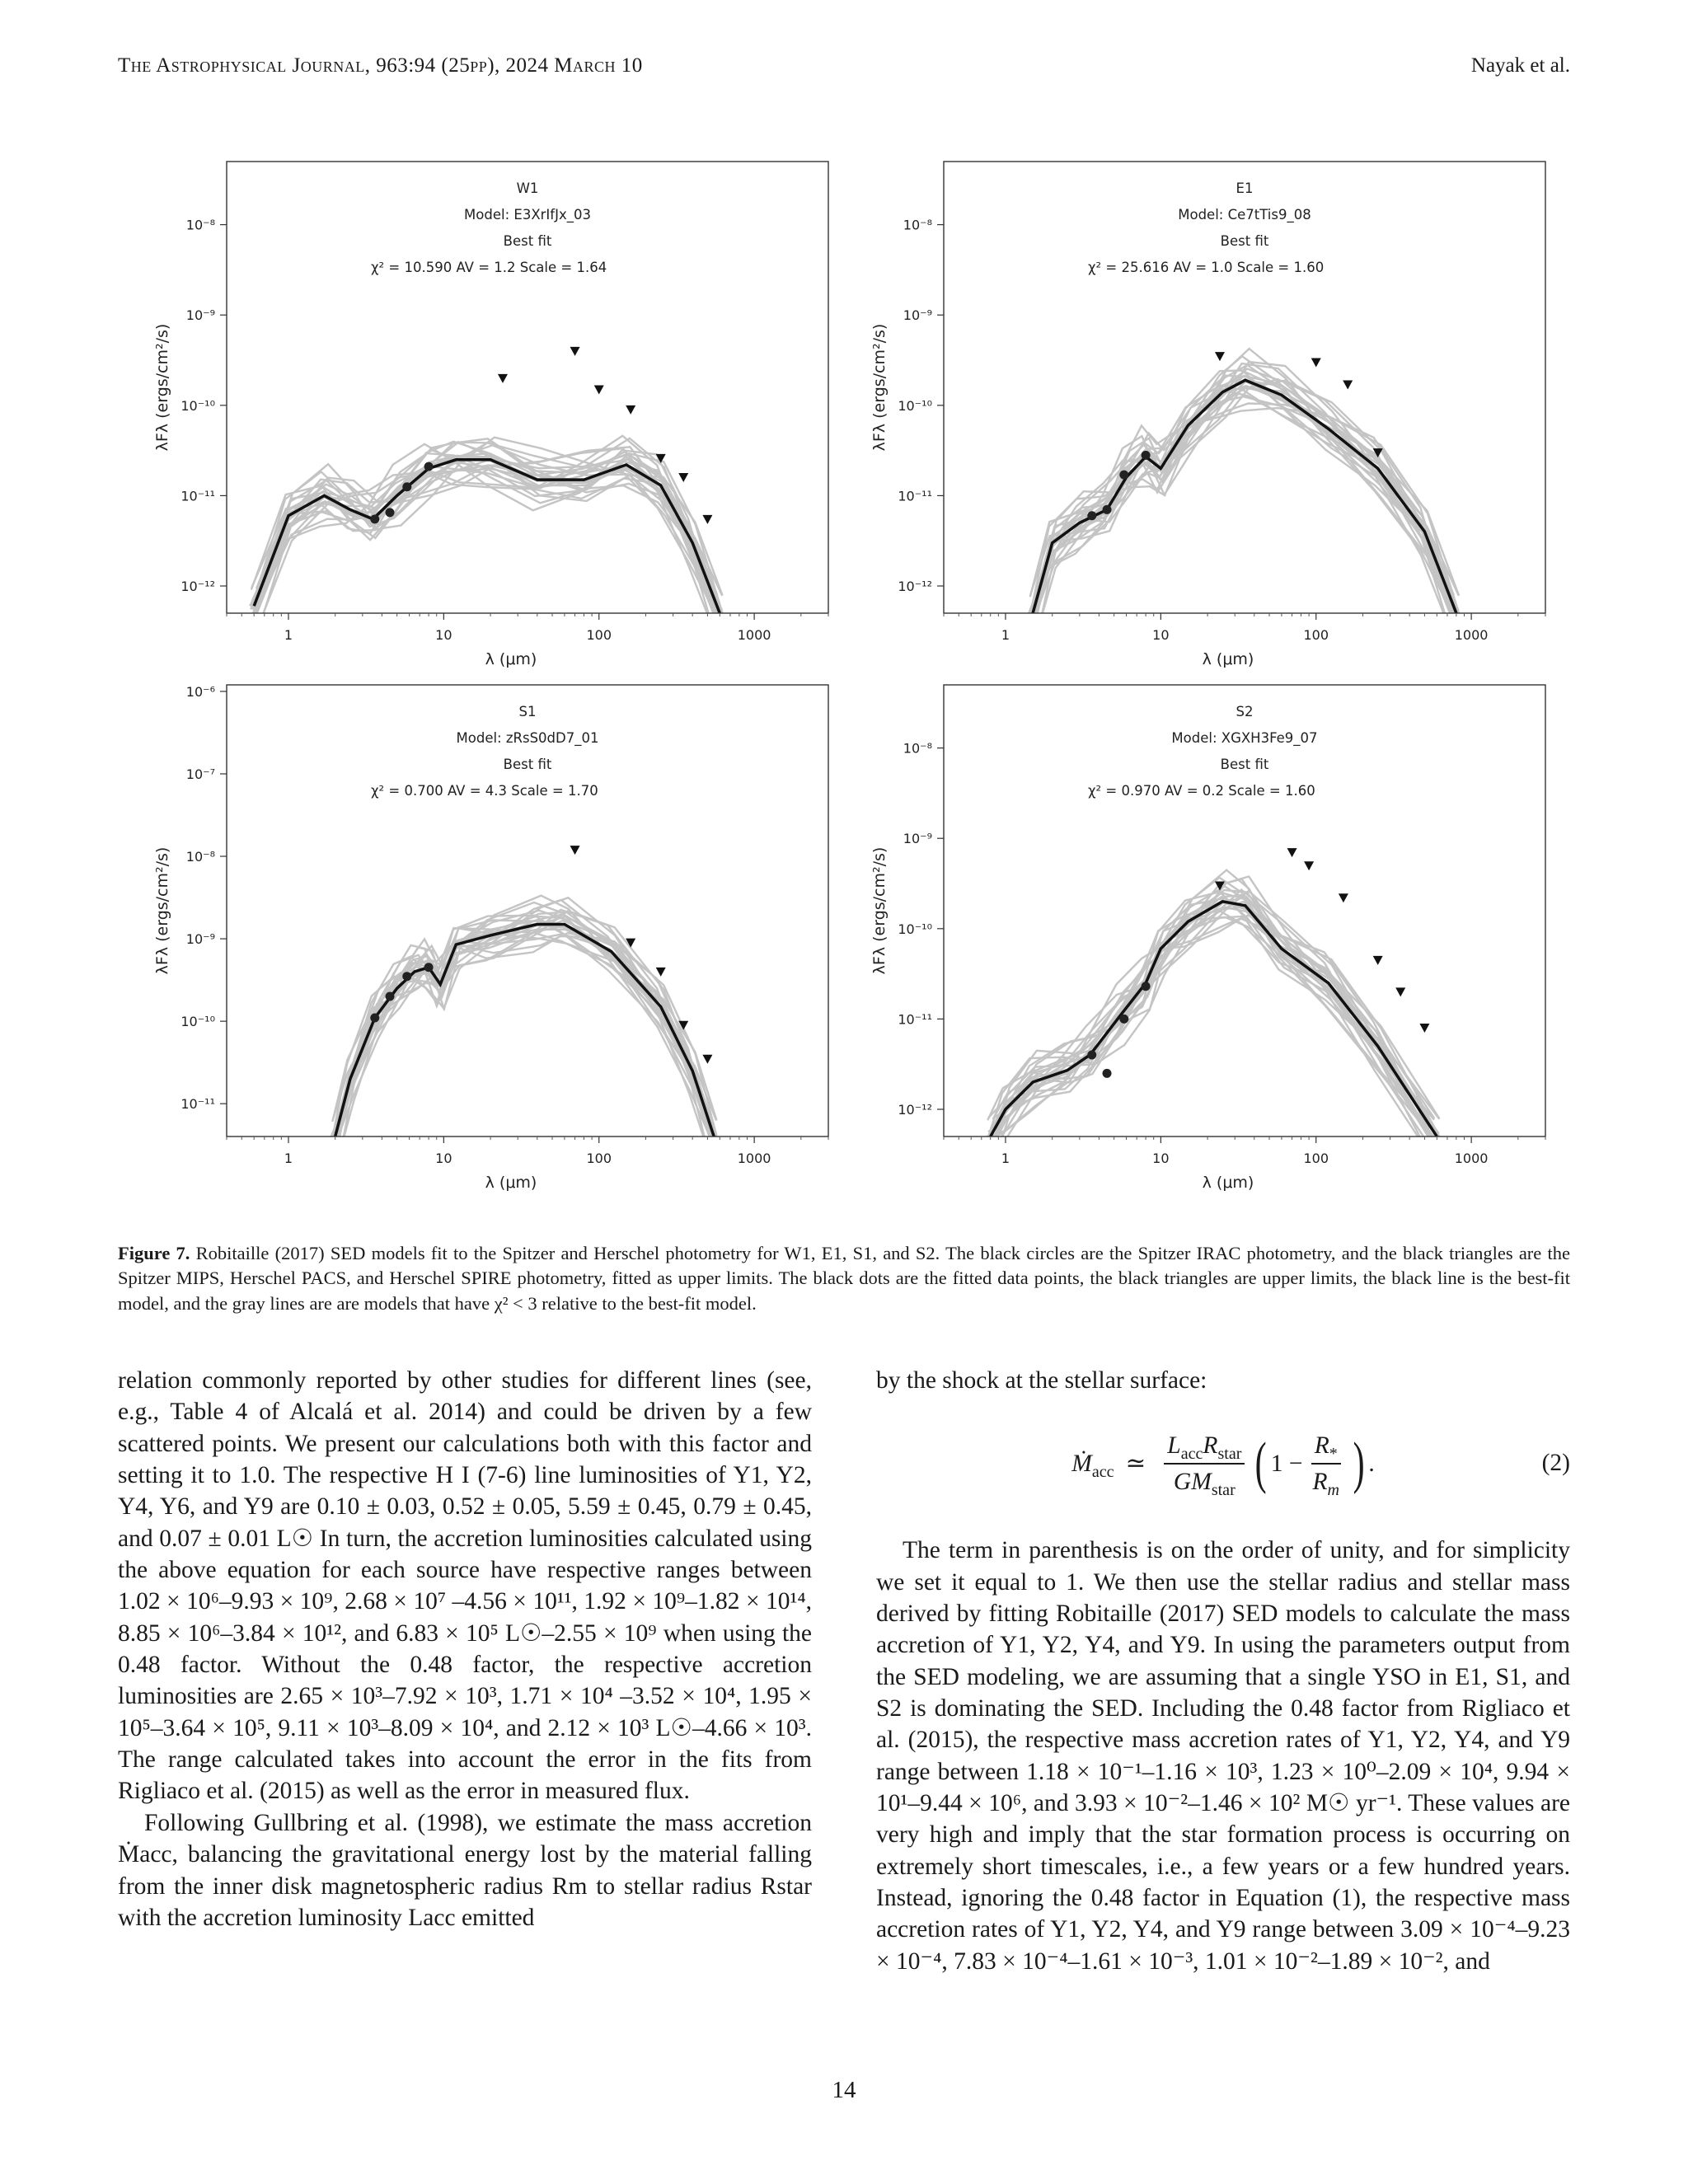  What do you see at coordinates (1206, 267) in the screenshot?
I see `fit-statistics: χ² = 25.616 AV = 1.0 Scale = 1.60` at bounding box center [1206, 267].